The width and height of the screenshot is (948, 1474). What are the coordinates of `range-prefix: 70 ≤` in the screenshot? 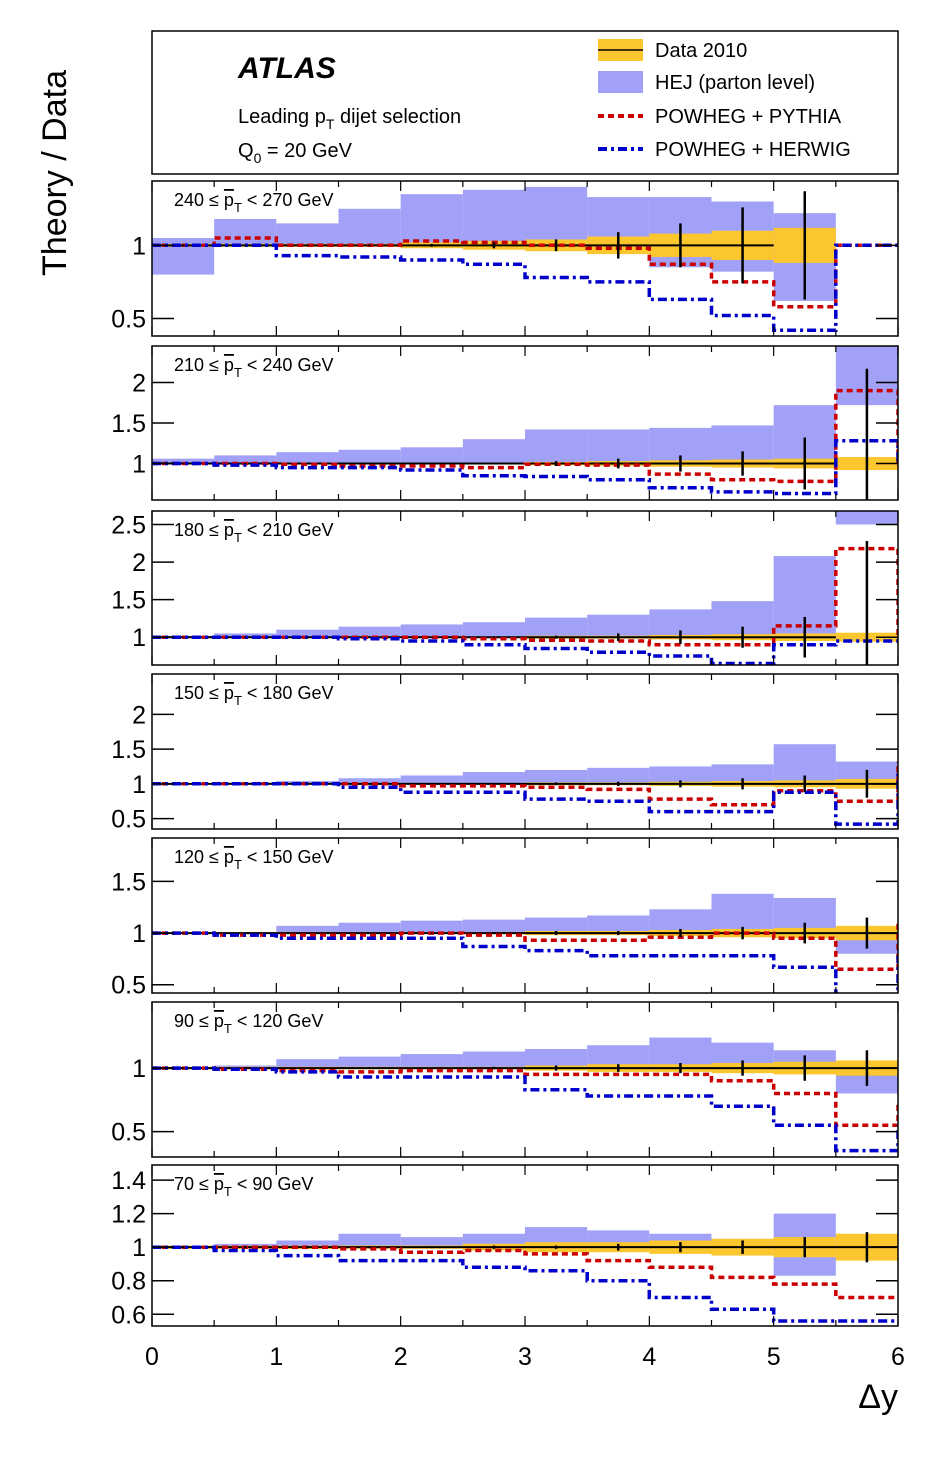 It's located at (194, 1184).